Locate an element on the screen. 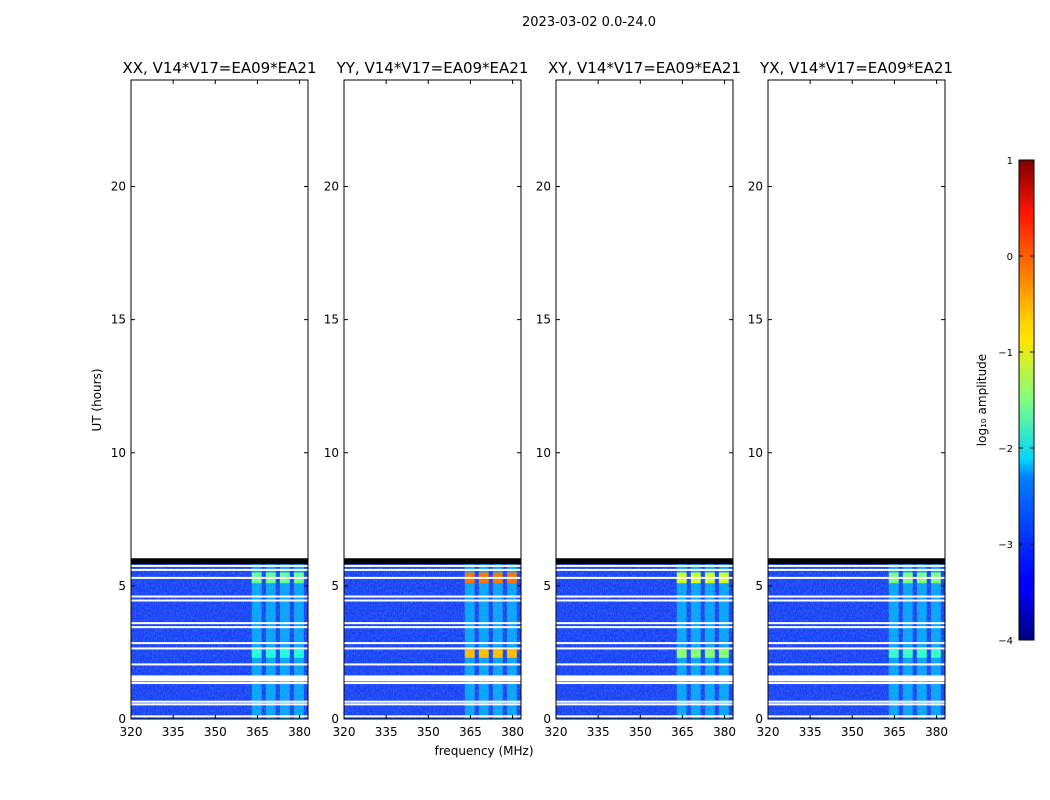 This screenshot has height=800, width=1050. colorbar-label: log₁₀ amplitude is located at coordinates (982, 400).